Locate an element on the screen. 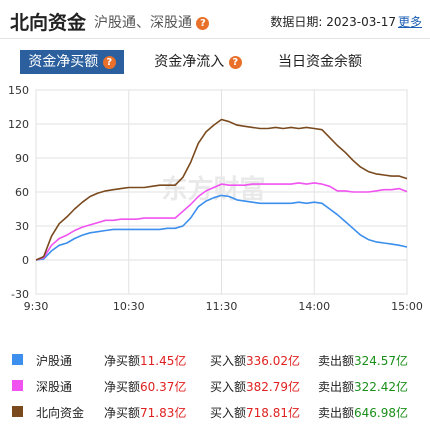  buy-amount: 买入额336.02亿 is located at coordinates (255, 360).